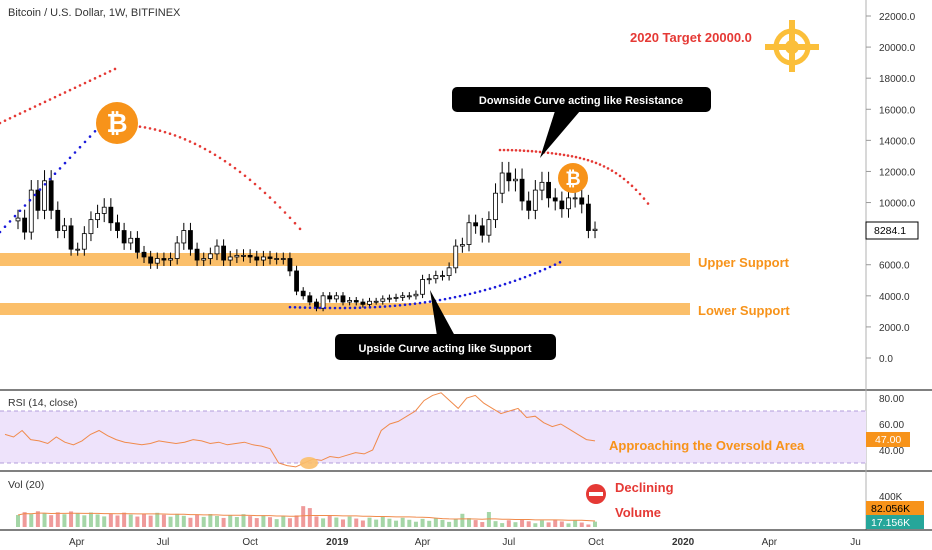 This screenshot has width=932, height=550. I want to click on upper-support-label: Upper Support, so click(744, 262).